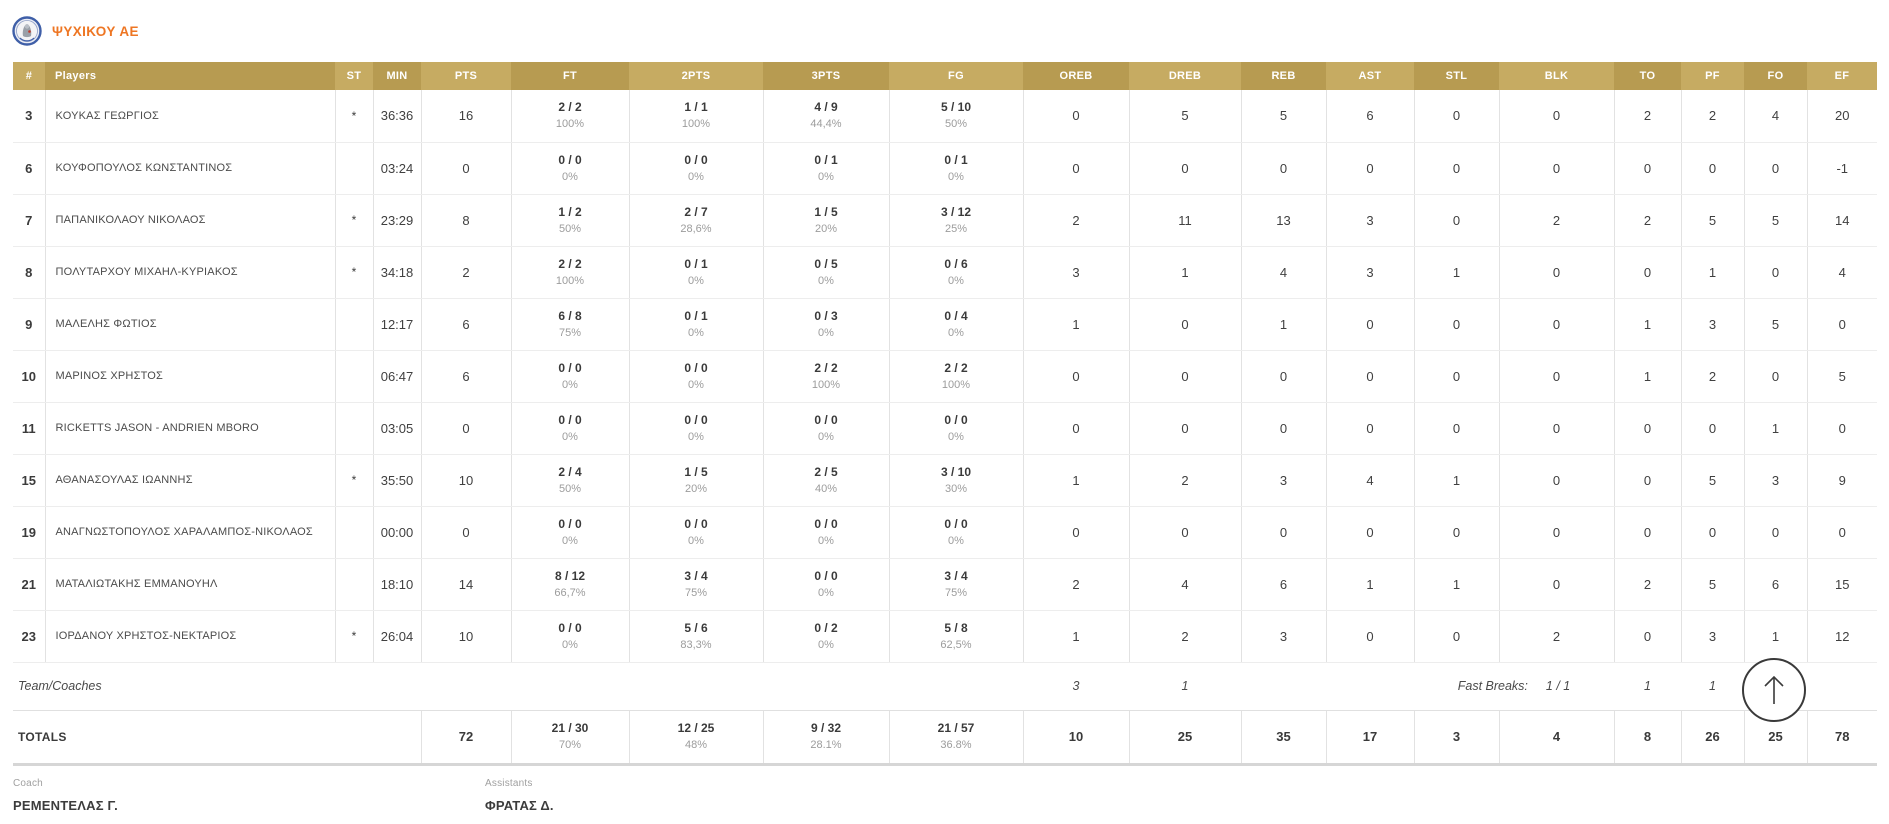 The height and width of the screenshot is (824, 1889). I want to click on 3pts-made-attempts: 0 / 3, so click(826, 315).